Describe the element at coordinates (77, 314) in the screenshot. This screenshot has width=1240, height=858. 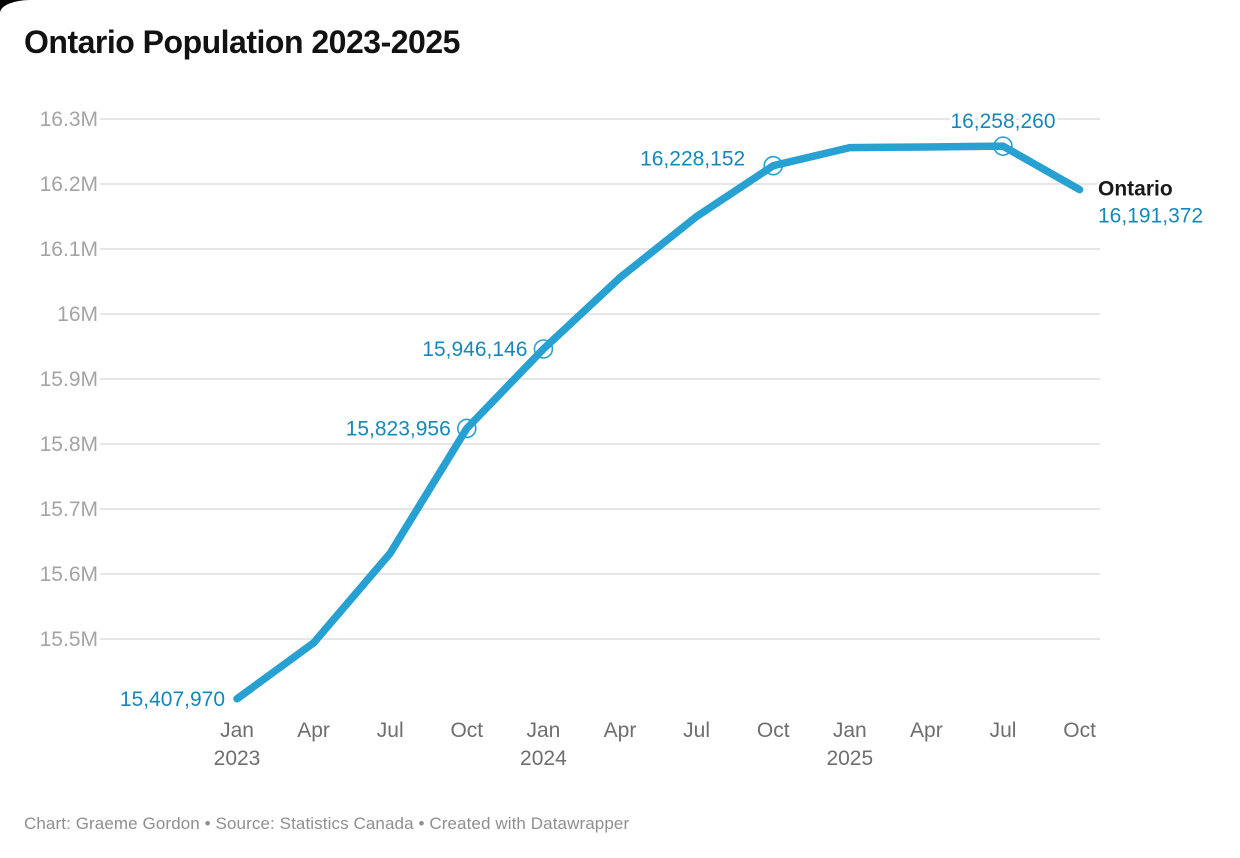
I see `y-tick-label: 16M` at that location.